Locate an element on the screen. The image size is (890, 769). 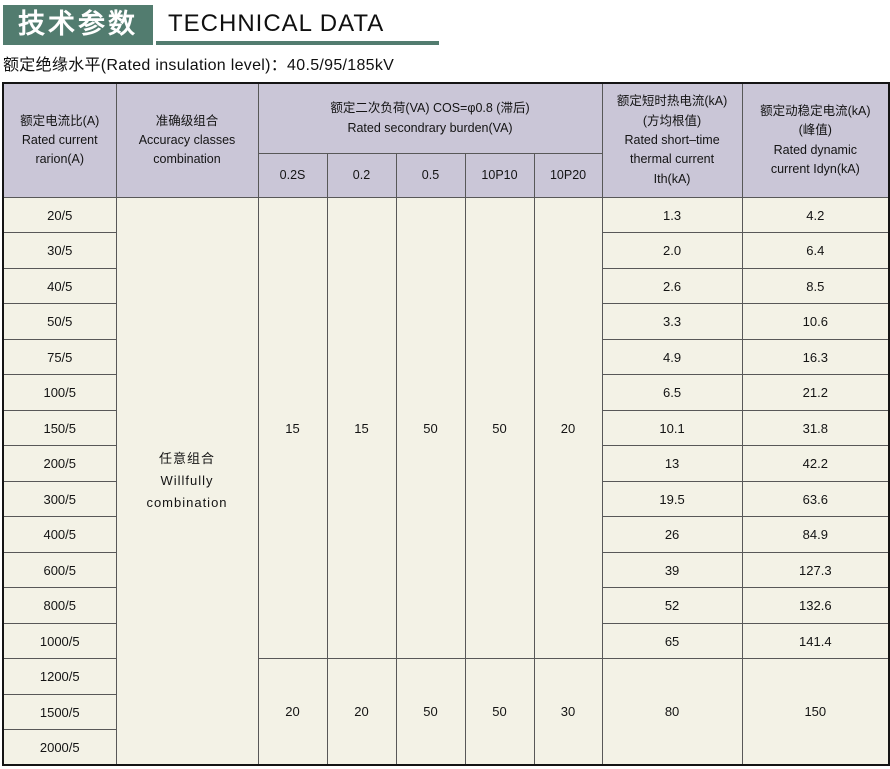
idyn-cell: 84.9 is located at coordinates (815, 534).